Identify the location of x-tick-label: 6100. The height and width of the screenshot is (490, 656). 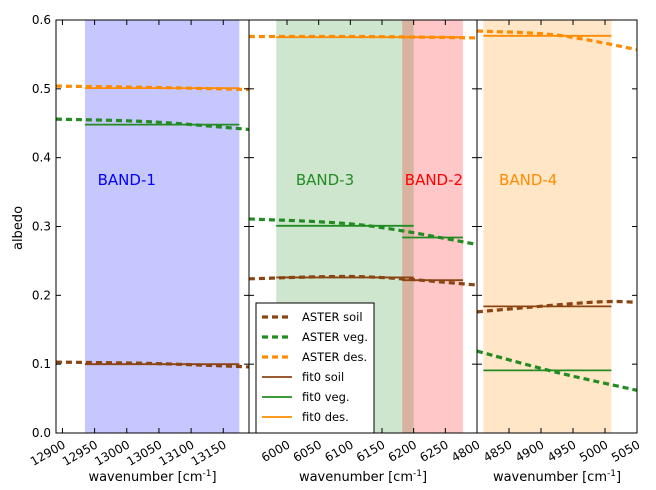
(338, 450).